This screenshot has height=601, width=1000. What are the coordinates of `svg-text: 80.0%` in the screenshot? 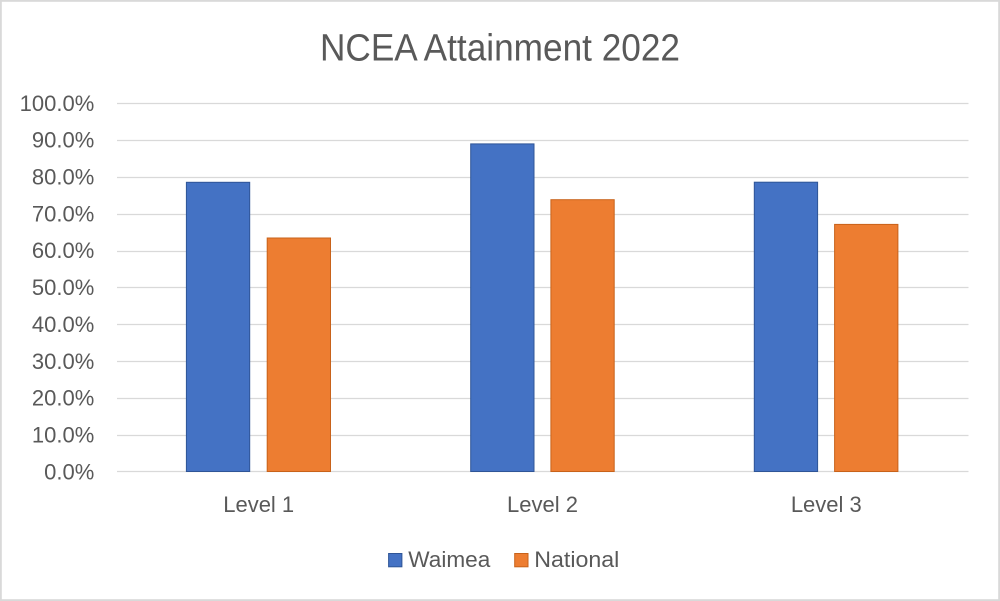 It's located at (63, 177).